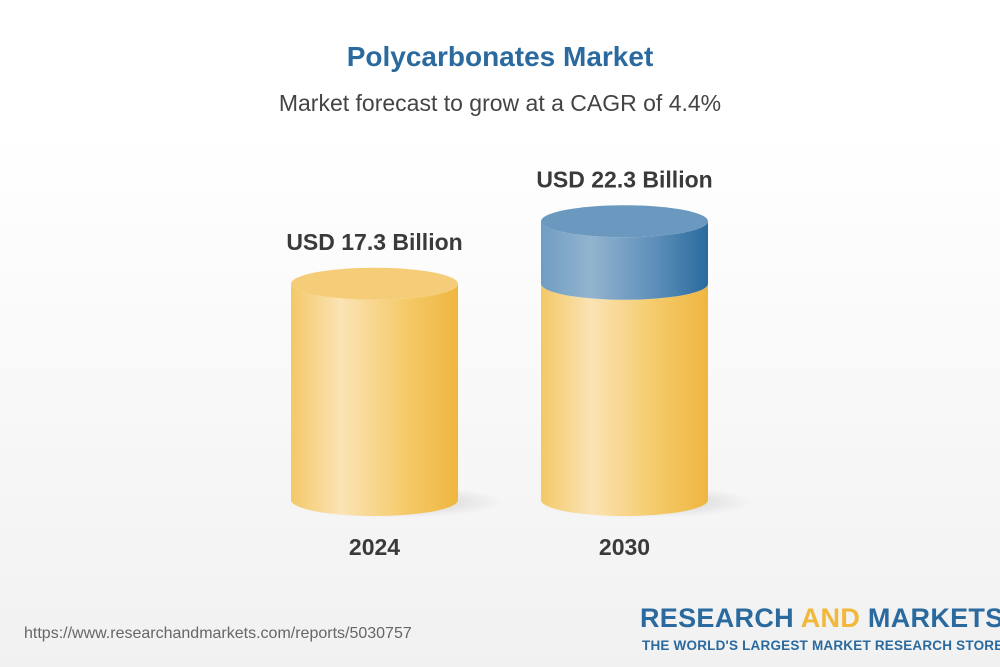 This screenshot has height=667, width=1000. I want to click on cylinder-growth-segment, so click(624, 260).